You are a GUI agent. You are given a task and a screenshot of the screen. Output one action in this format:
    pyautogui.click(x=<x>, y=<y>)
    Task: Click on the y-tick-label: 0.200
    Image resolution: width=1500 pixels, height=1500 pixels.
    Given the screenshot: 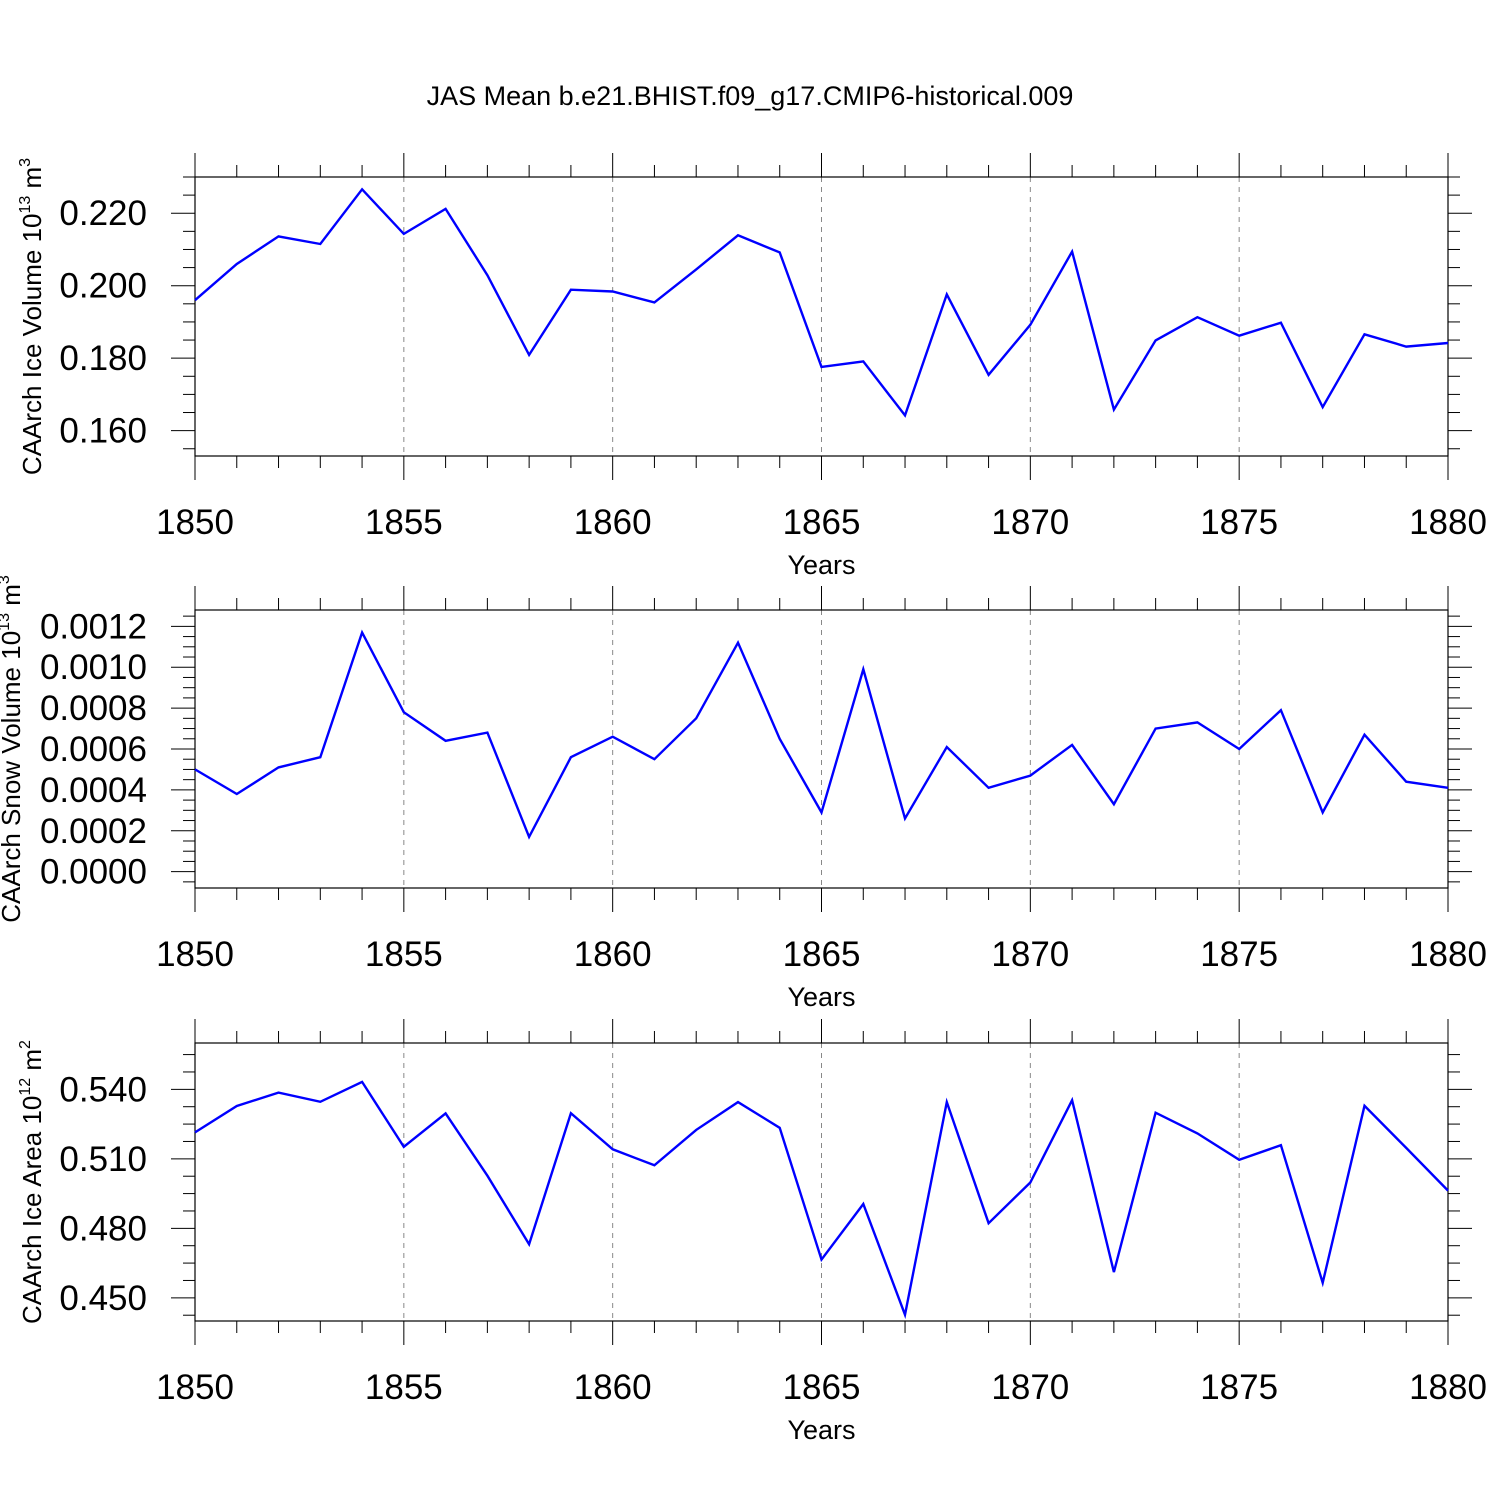 What is the action you would take?
    pyautogui.click(x=103, y=286)
    